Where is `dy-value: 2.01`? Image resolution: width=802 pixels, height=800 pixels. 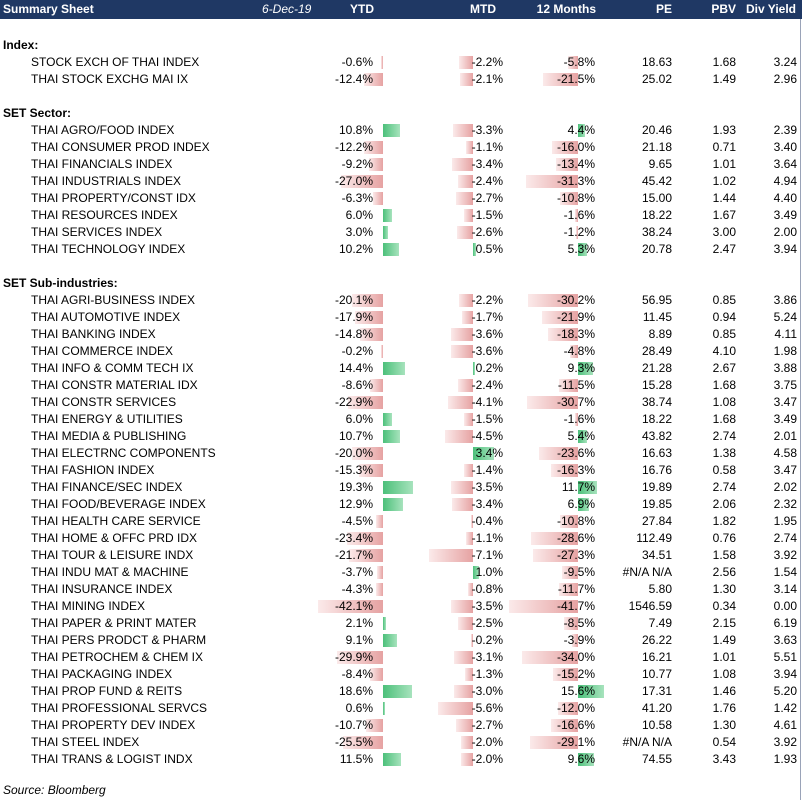
dy-value: 2.01 is located at coordinates (785, 436).